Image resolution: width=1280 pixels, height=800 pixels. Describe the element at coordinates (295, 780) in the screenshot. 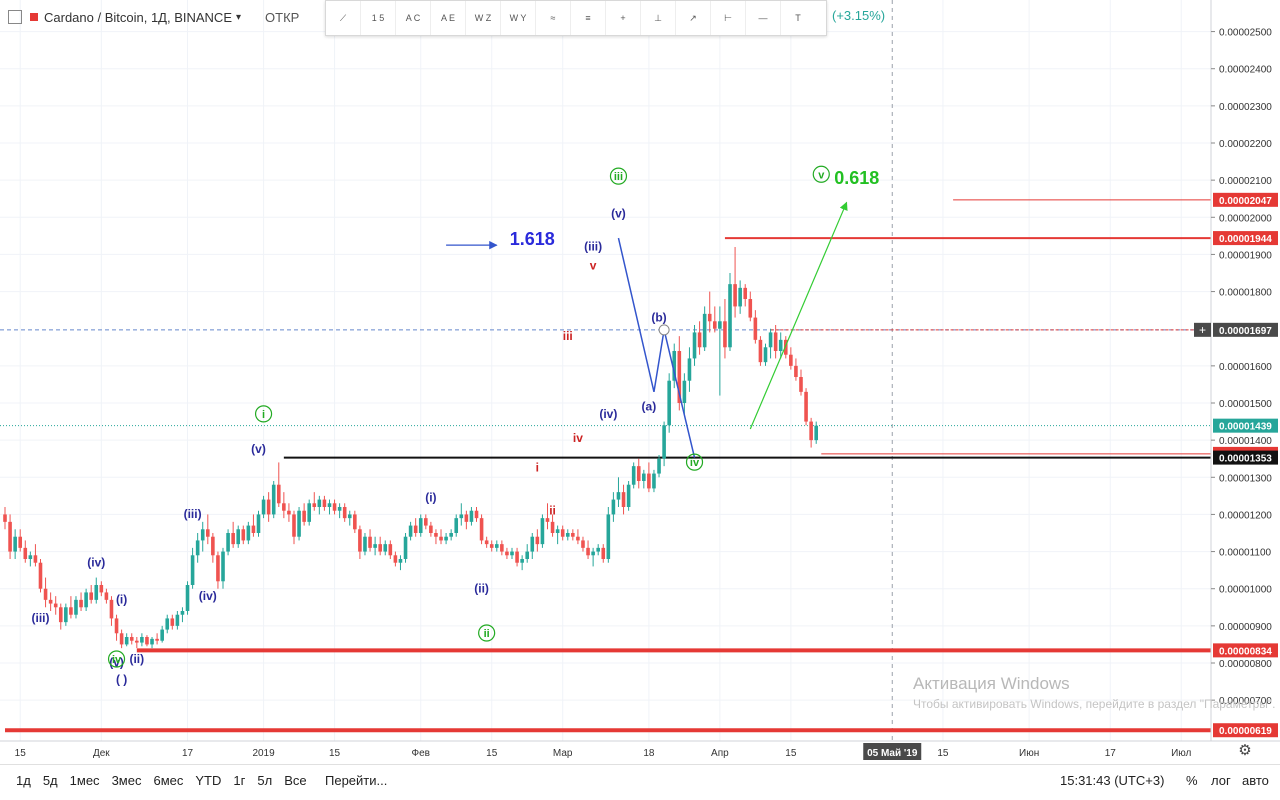

I see `range-button-8: Все` at that location.